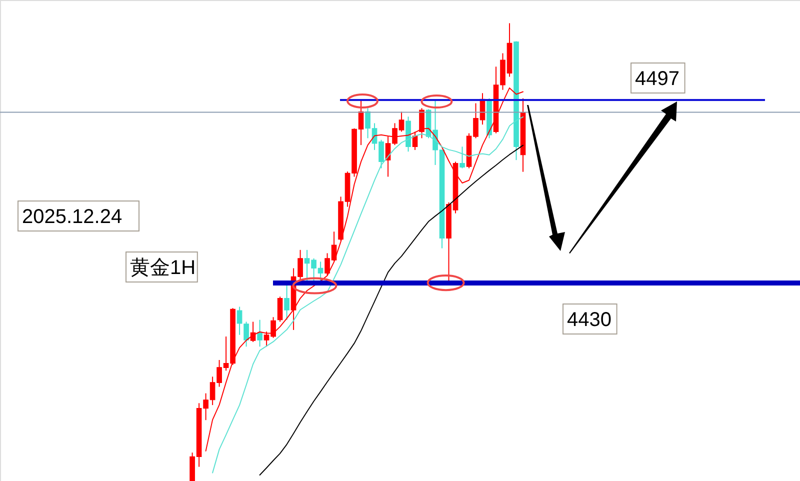 This screenshot has height=481, width=800. What do you see at coordinates (163, 268) in the screenshot?
I see `annotation: 黄金1H` at bounding box center [163, 268].